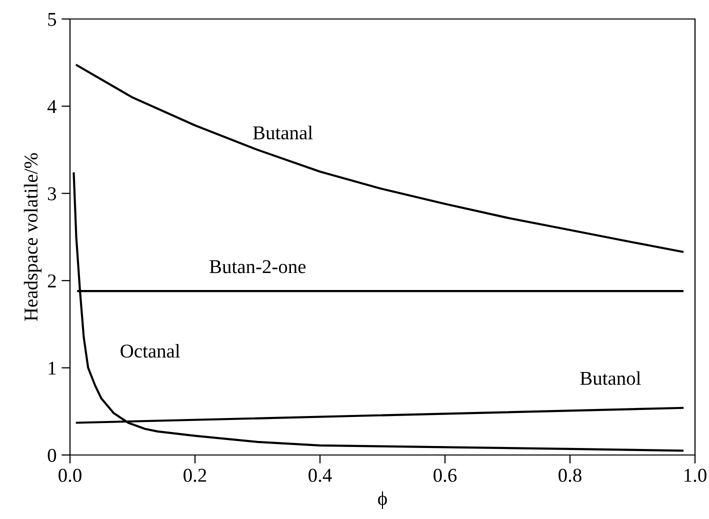  I want to click on series-label: Butanal, so click(283, 133).